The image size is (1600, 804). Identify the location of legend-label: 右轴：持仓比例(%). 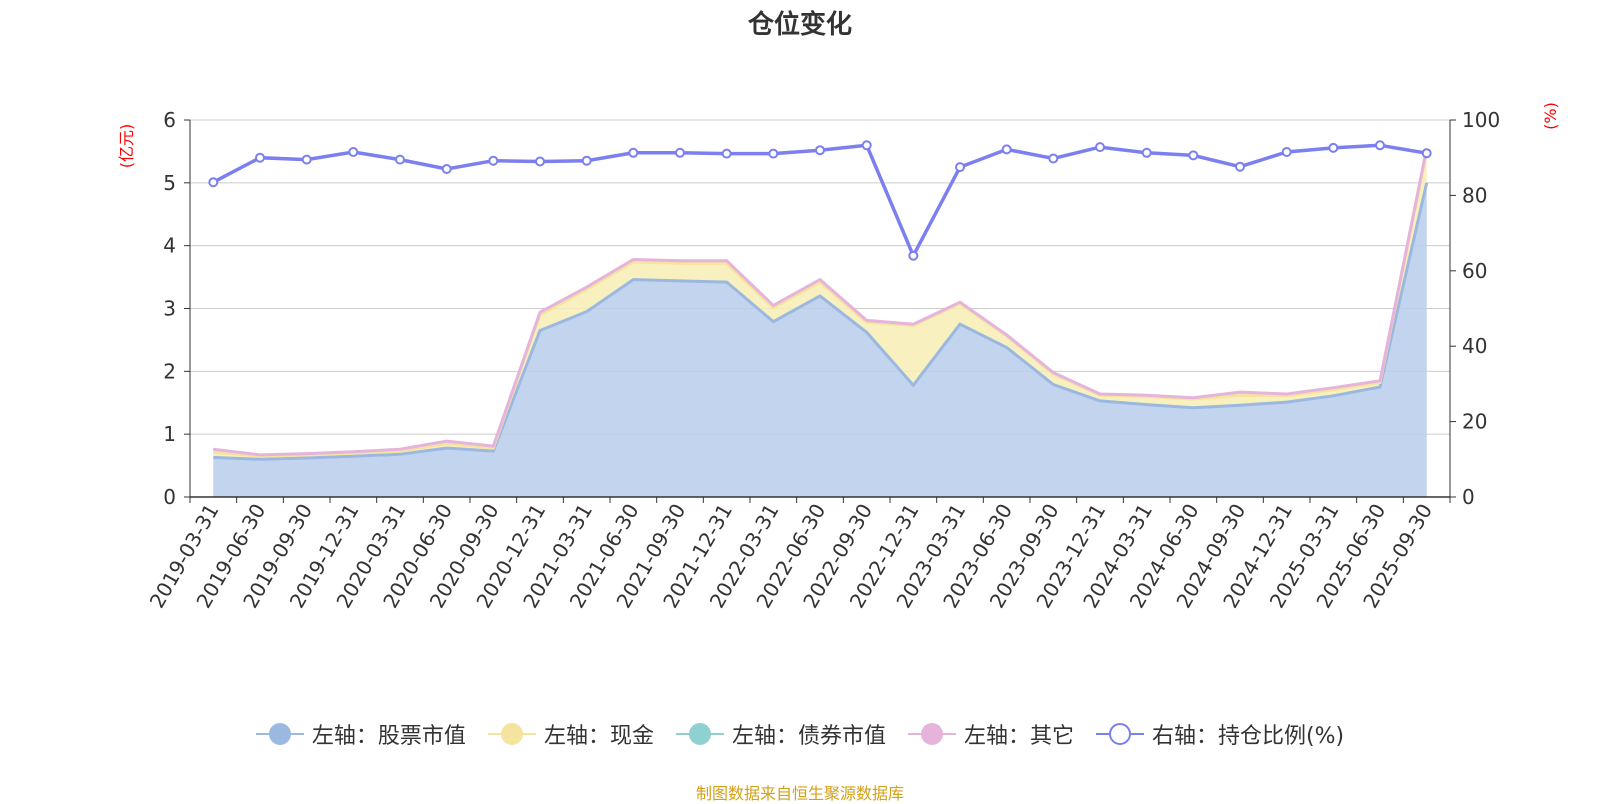
(1248, 736).